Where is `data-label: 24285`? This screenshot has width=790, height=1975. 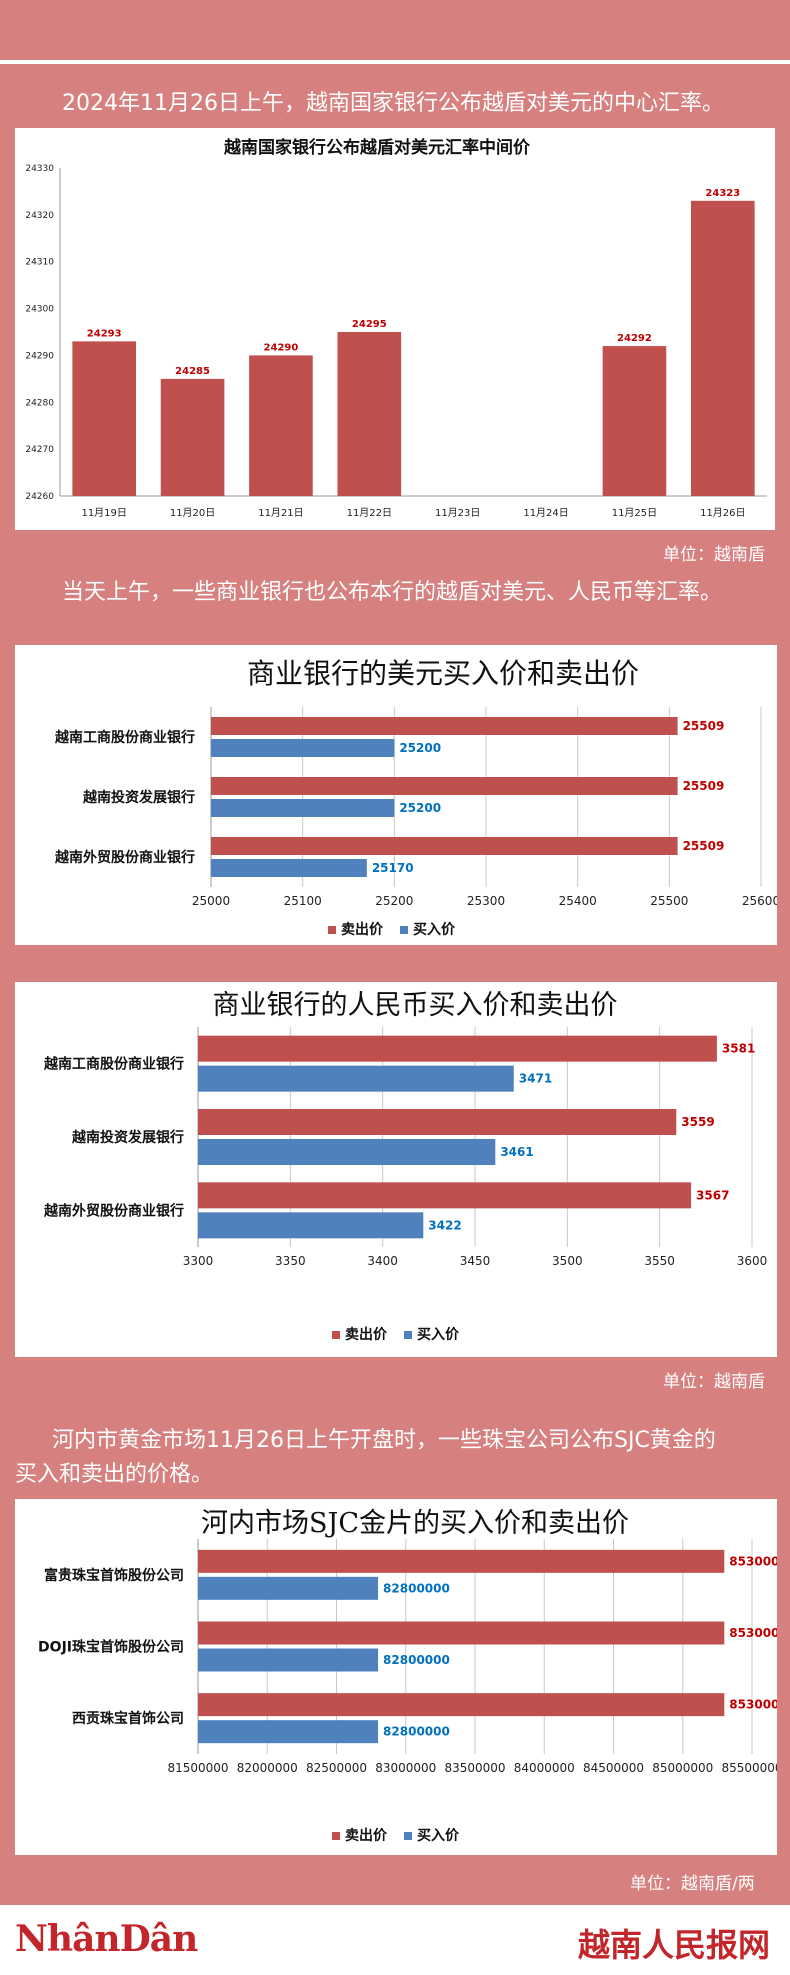 data-label: 24285 is located at coordinates (192, 371).